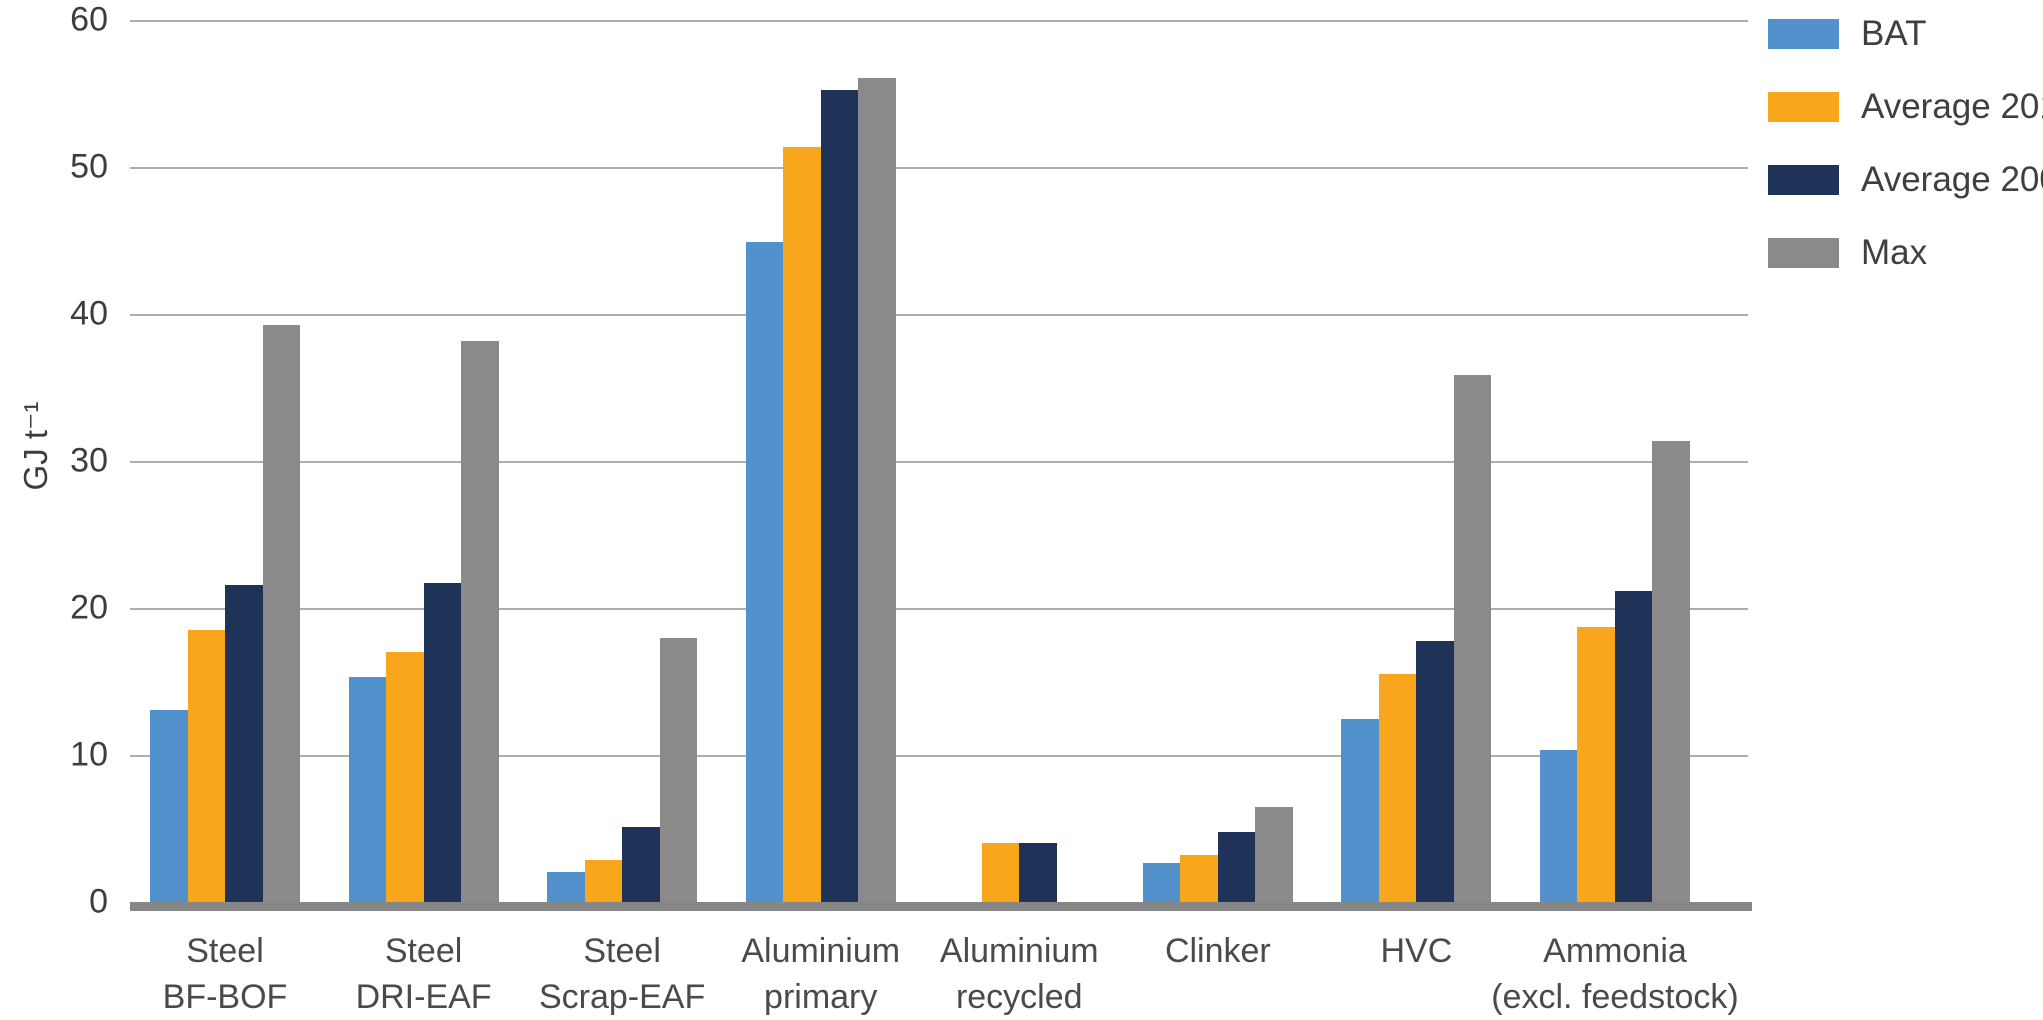 Image resolution: width=2043 pixels, height=1020 pixels. What do you see at coordinates (941, 906) in the screenshot?
I see `x-axis-baseline` at bounding box center [941, 906].